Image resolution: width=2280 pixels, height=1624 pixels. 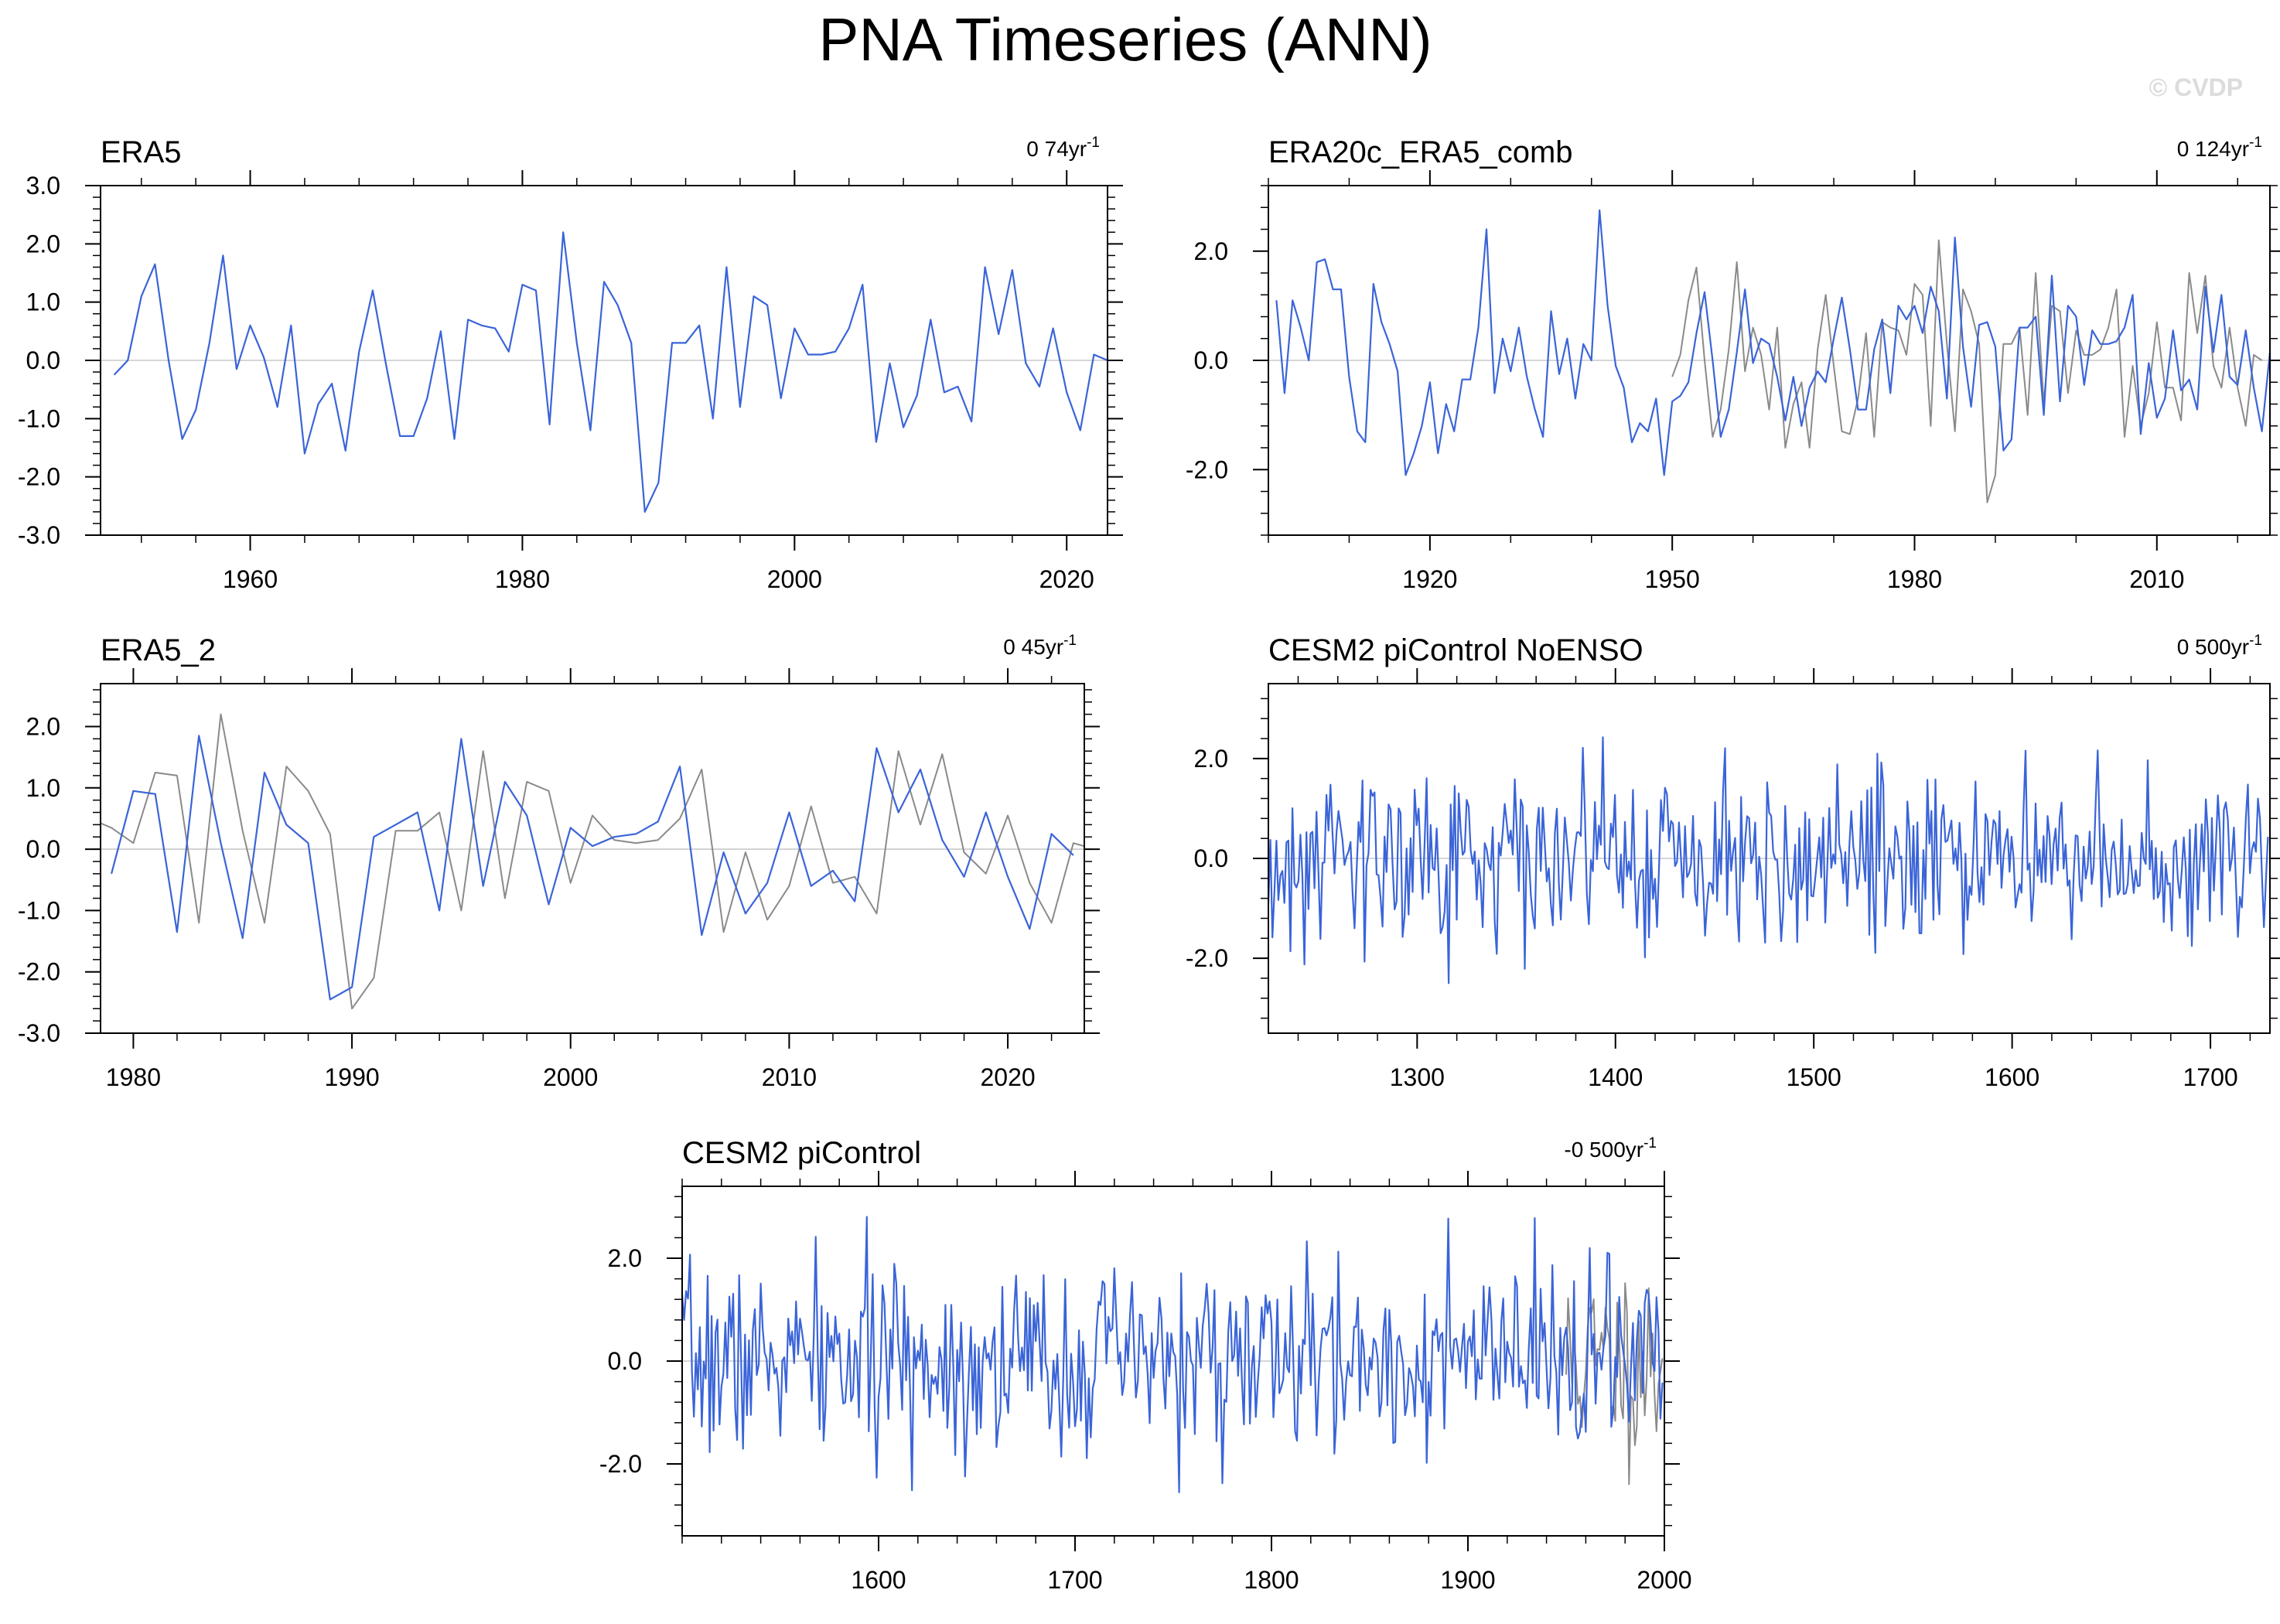 I want to click on figure-title: PNA Timeseries (ANN), so click(x=1125, y=39).